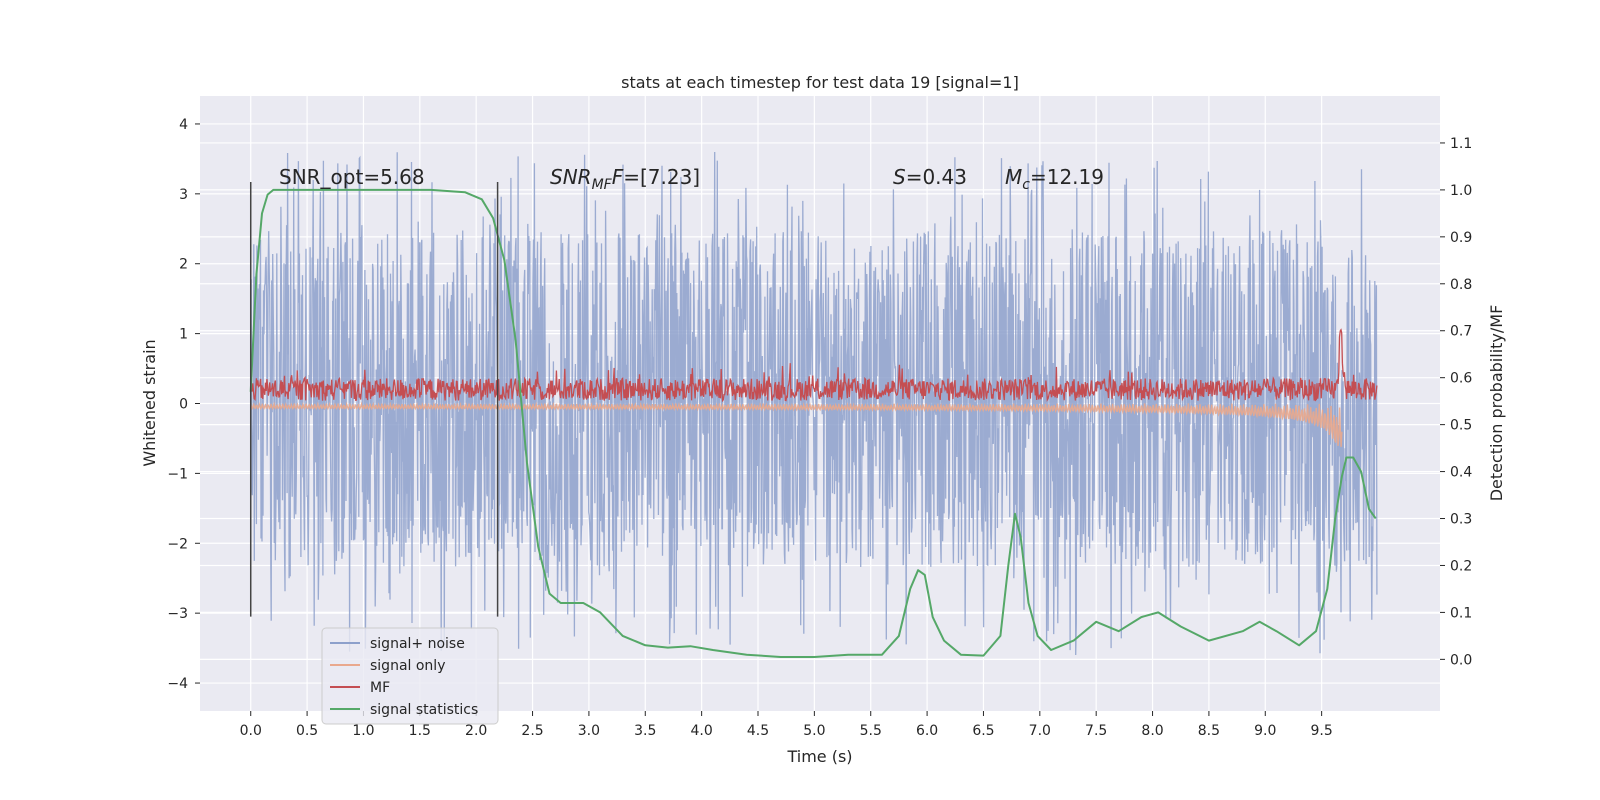  What do you see at coordinates (1461, 613) in the screenshot?
I see `y2-tick-label: 0.1` at bounding box center [1461, 613].